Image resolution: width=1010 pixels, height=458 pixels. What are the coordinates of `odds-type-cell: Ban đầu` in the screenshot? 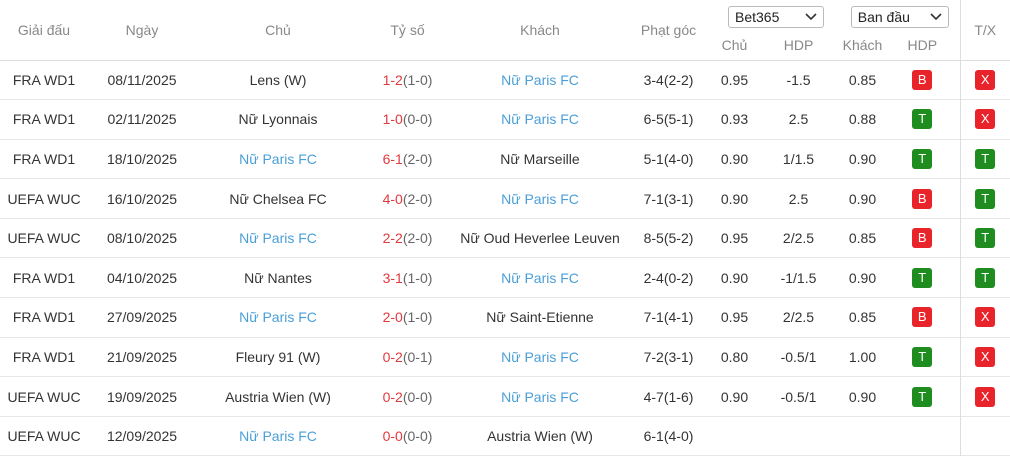 It's located at (900, 15).